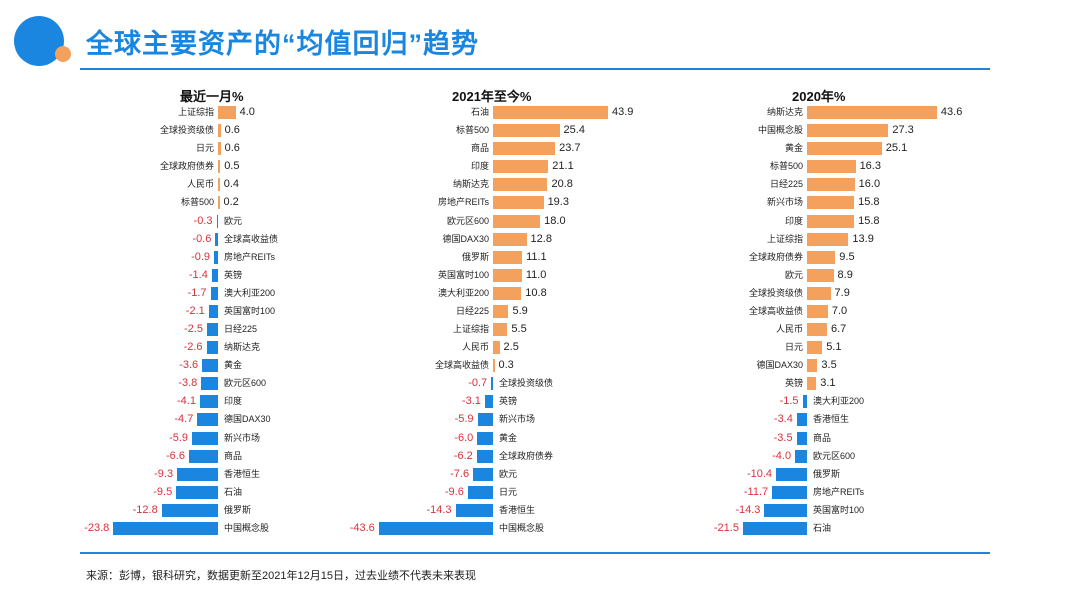  Describe the element at coordinates (464, 437) in the screenshot. I see `value-label: -6.0` at that location.